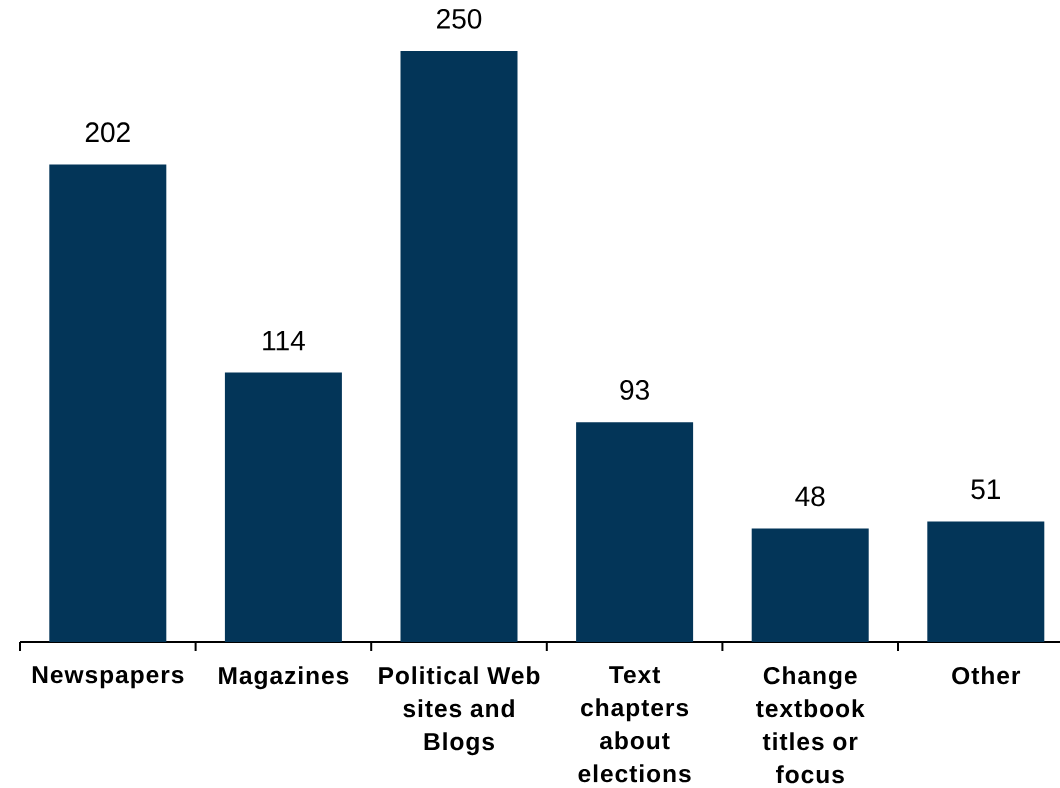 The width and height of the screenshot is (1060, 788). I want to click on data-label: 114, so click(284, 340).